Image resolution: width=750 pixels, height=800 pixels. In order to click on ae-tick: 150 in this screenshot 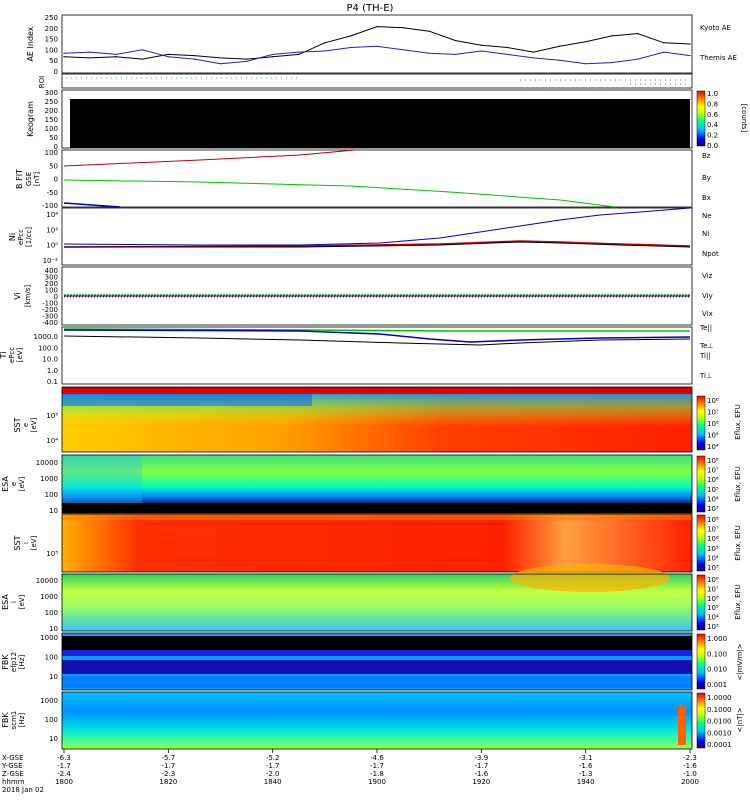, I will do `click(51, 40)`.